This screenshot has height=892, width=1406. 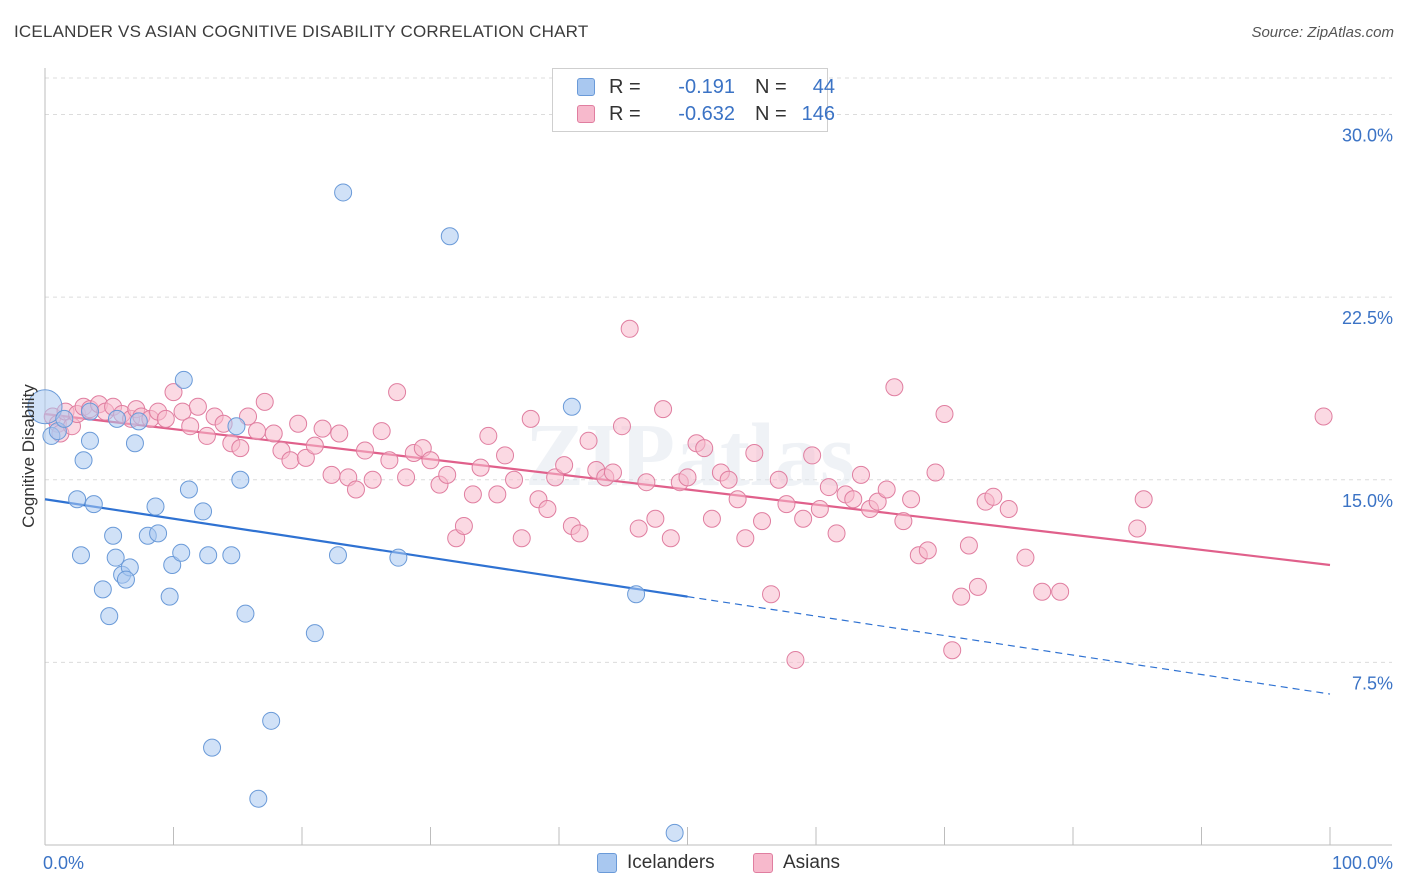 I want to click on y-tick-label: 7.5%, so click(x=1372, y=683).